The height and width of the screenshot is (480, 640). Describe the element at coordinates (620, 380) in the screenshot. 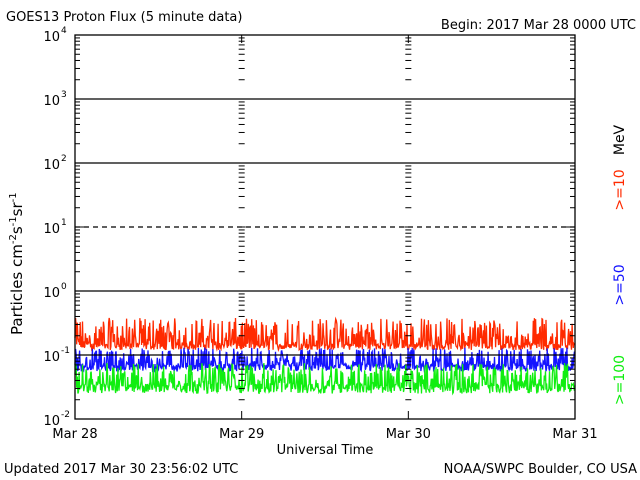

I see `legend-label-100mev: >=100` at that location.